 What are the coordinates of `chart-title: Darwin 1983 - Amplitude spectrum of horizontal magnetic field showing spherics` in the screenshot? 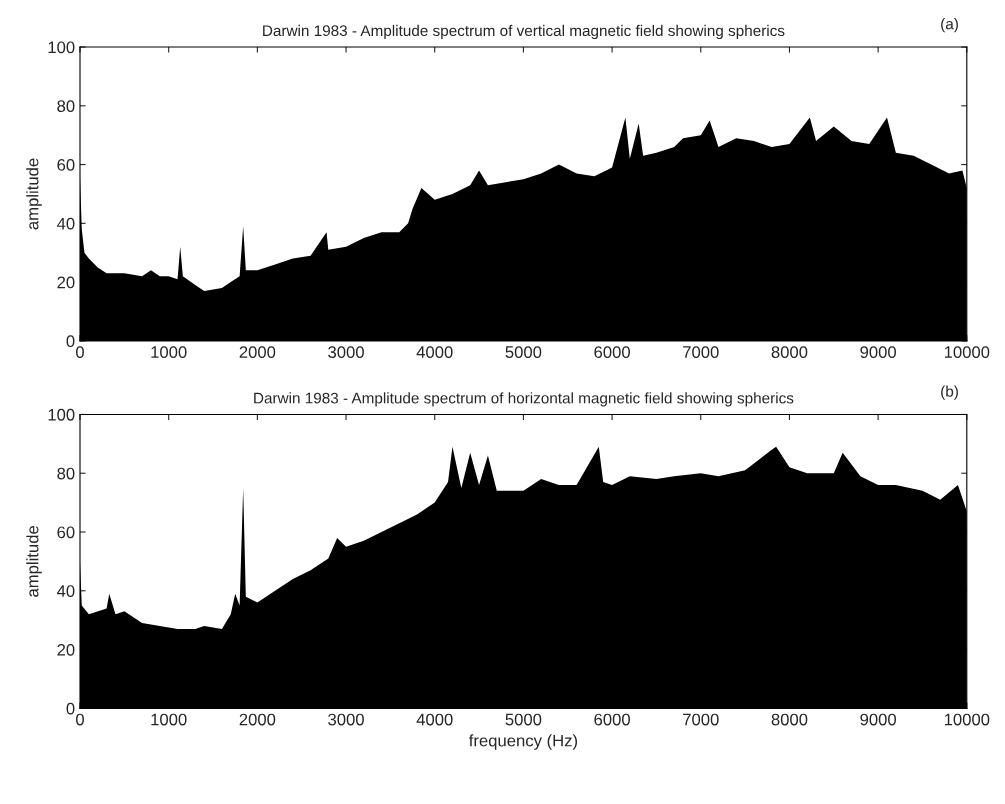 It's located at (524, 399).